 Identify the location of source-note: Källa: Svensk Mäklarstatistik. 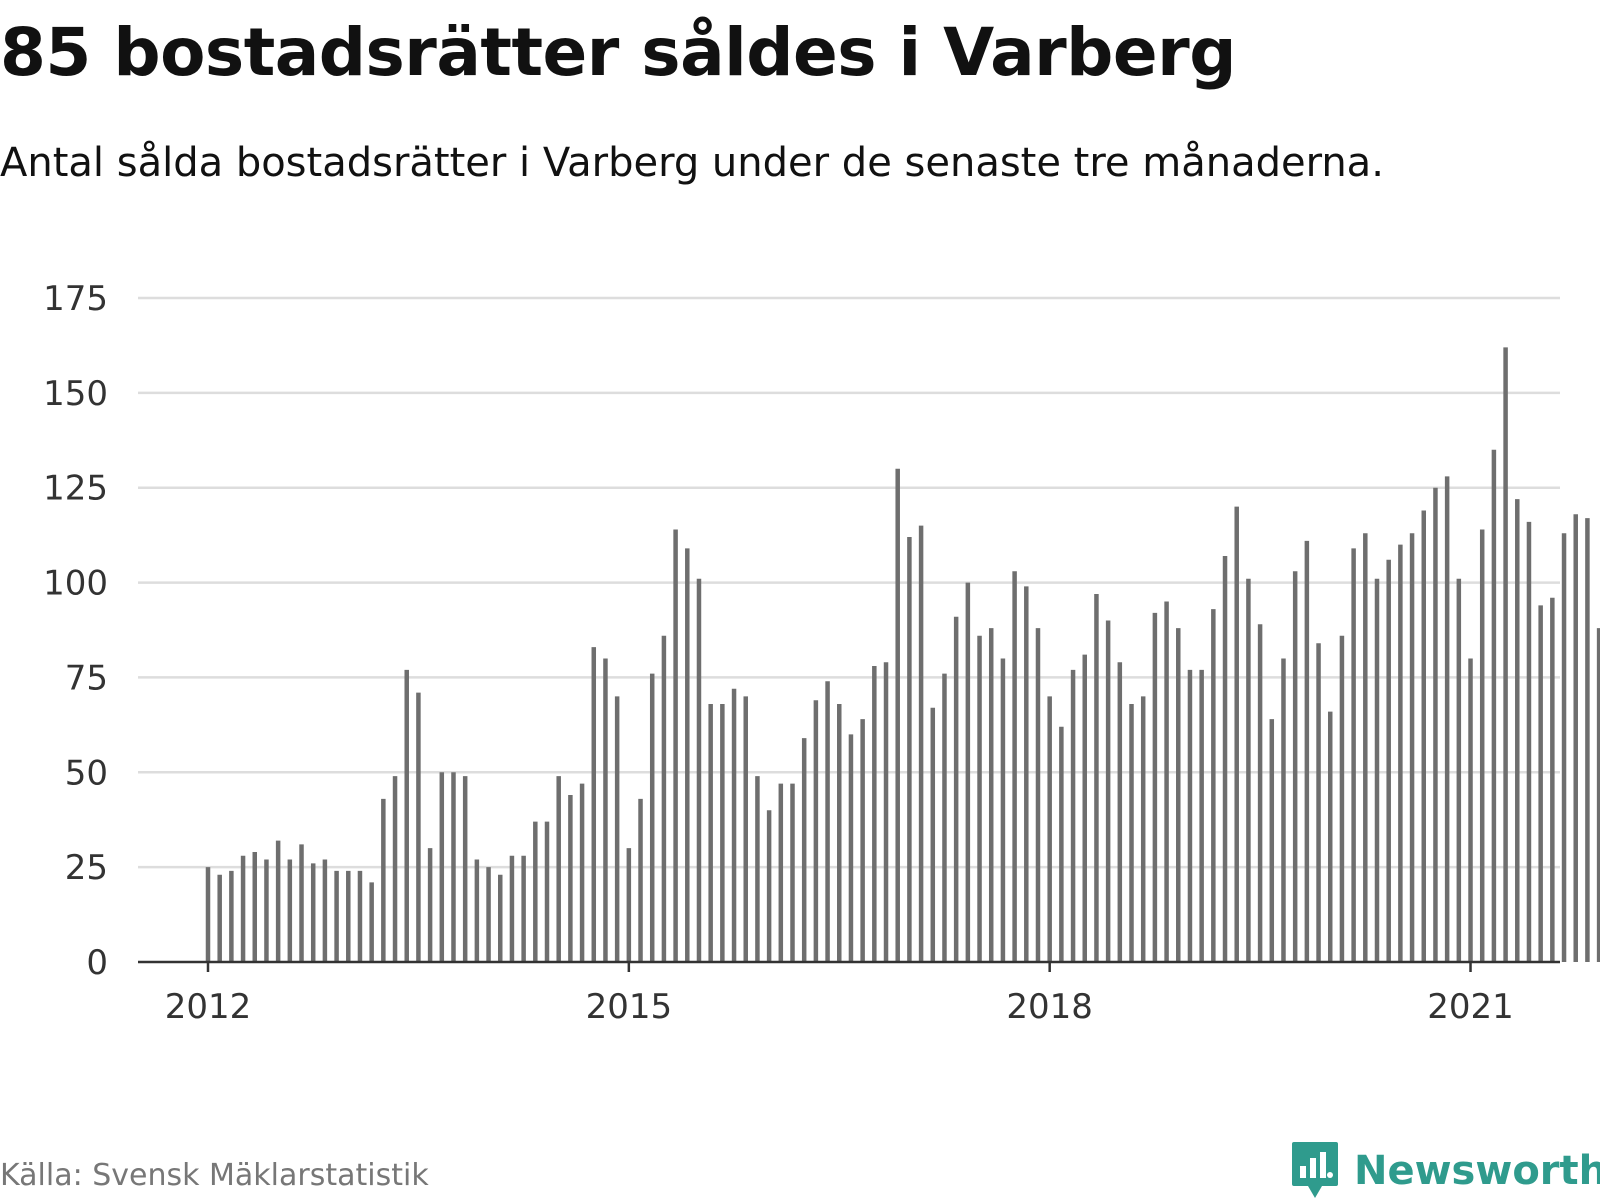
(214, 1175).